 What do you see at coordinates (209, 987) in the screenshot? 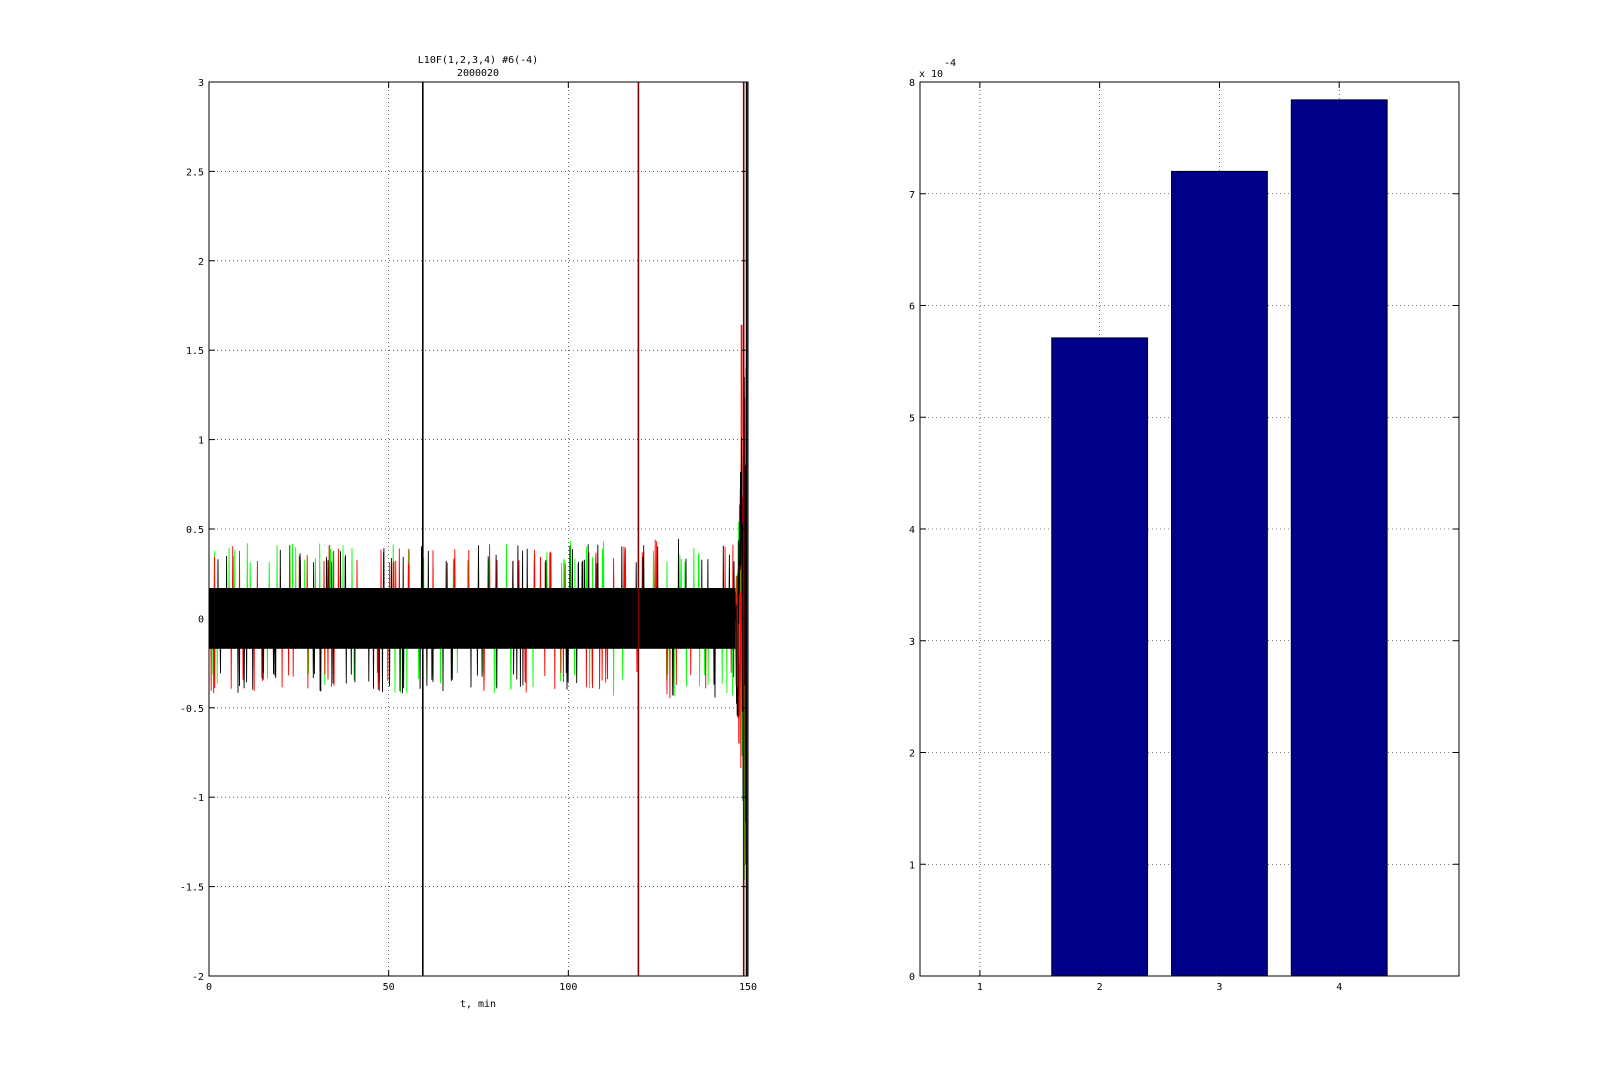
I see `x-tick-label: 0` at bounding box center [209, 987].